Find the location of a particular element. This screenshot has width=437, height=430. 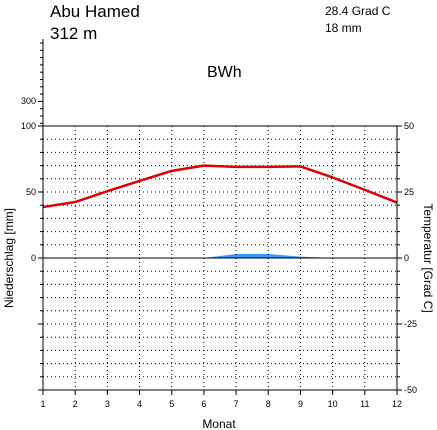

left-tick-label: 50 is located at coordinates (31, 192).